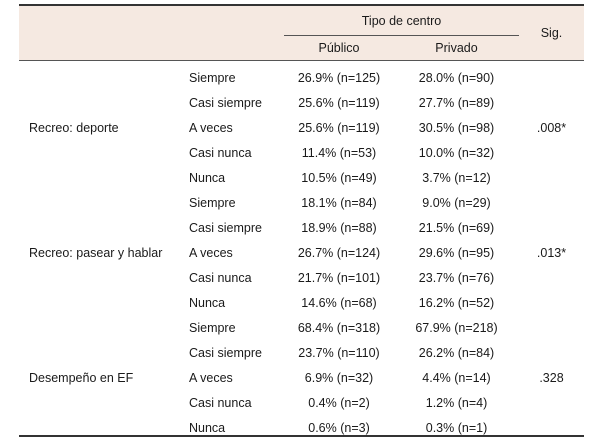 Image resolution: width=589 pixels, height=443 pixels. I want to click on private-value: 16.2% (n=52), so click(456, 303).